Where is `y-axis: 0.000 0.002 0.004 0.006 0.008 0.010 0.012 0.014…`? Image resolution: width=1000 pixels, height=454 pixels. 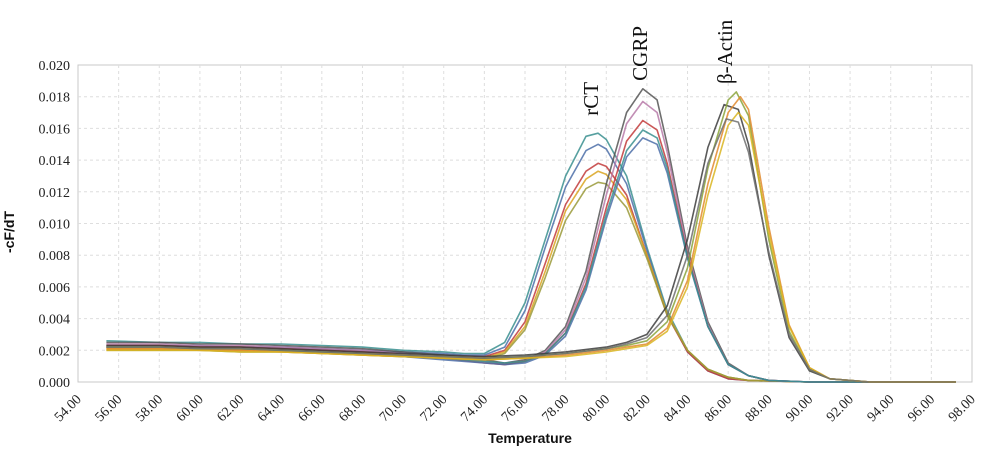 y-axis: 0.000 0.002 0.004 0.006 0.008 0.010 0.012 0.014… is located at coordinates (55, 225).